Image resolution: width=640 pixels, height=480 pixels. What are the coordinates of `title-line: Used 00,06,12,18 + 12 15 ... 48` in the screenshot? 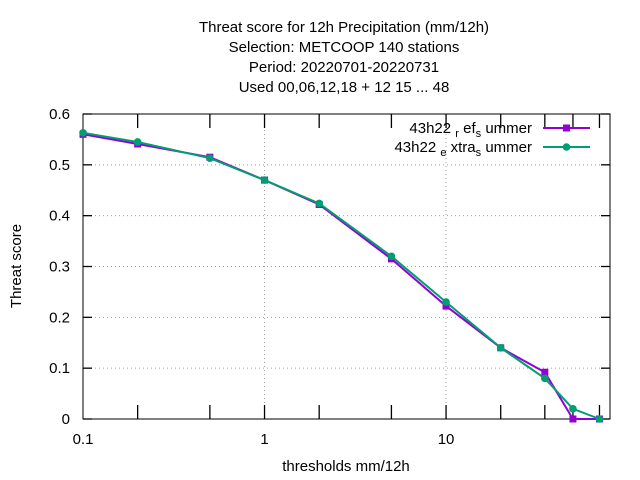 It's located at (344, 87).